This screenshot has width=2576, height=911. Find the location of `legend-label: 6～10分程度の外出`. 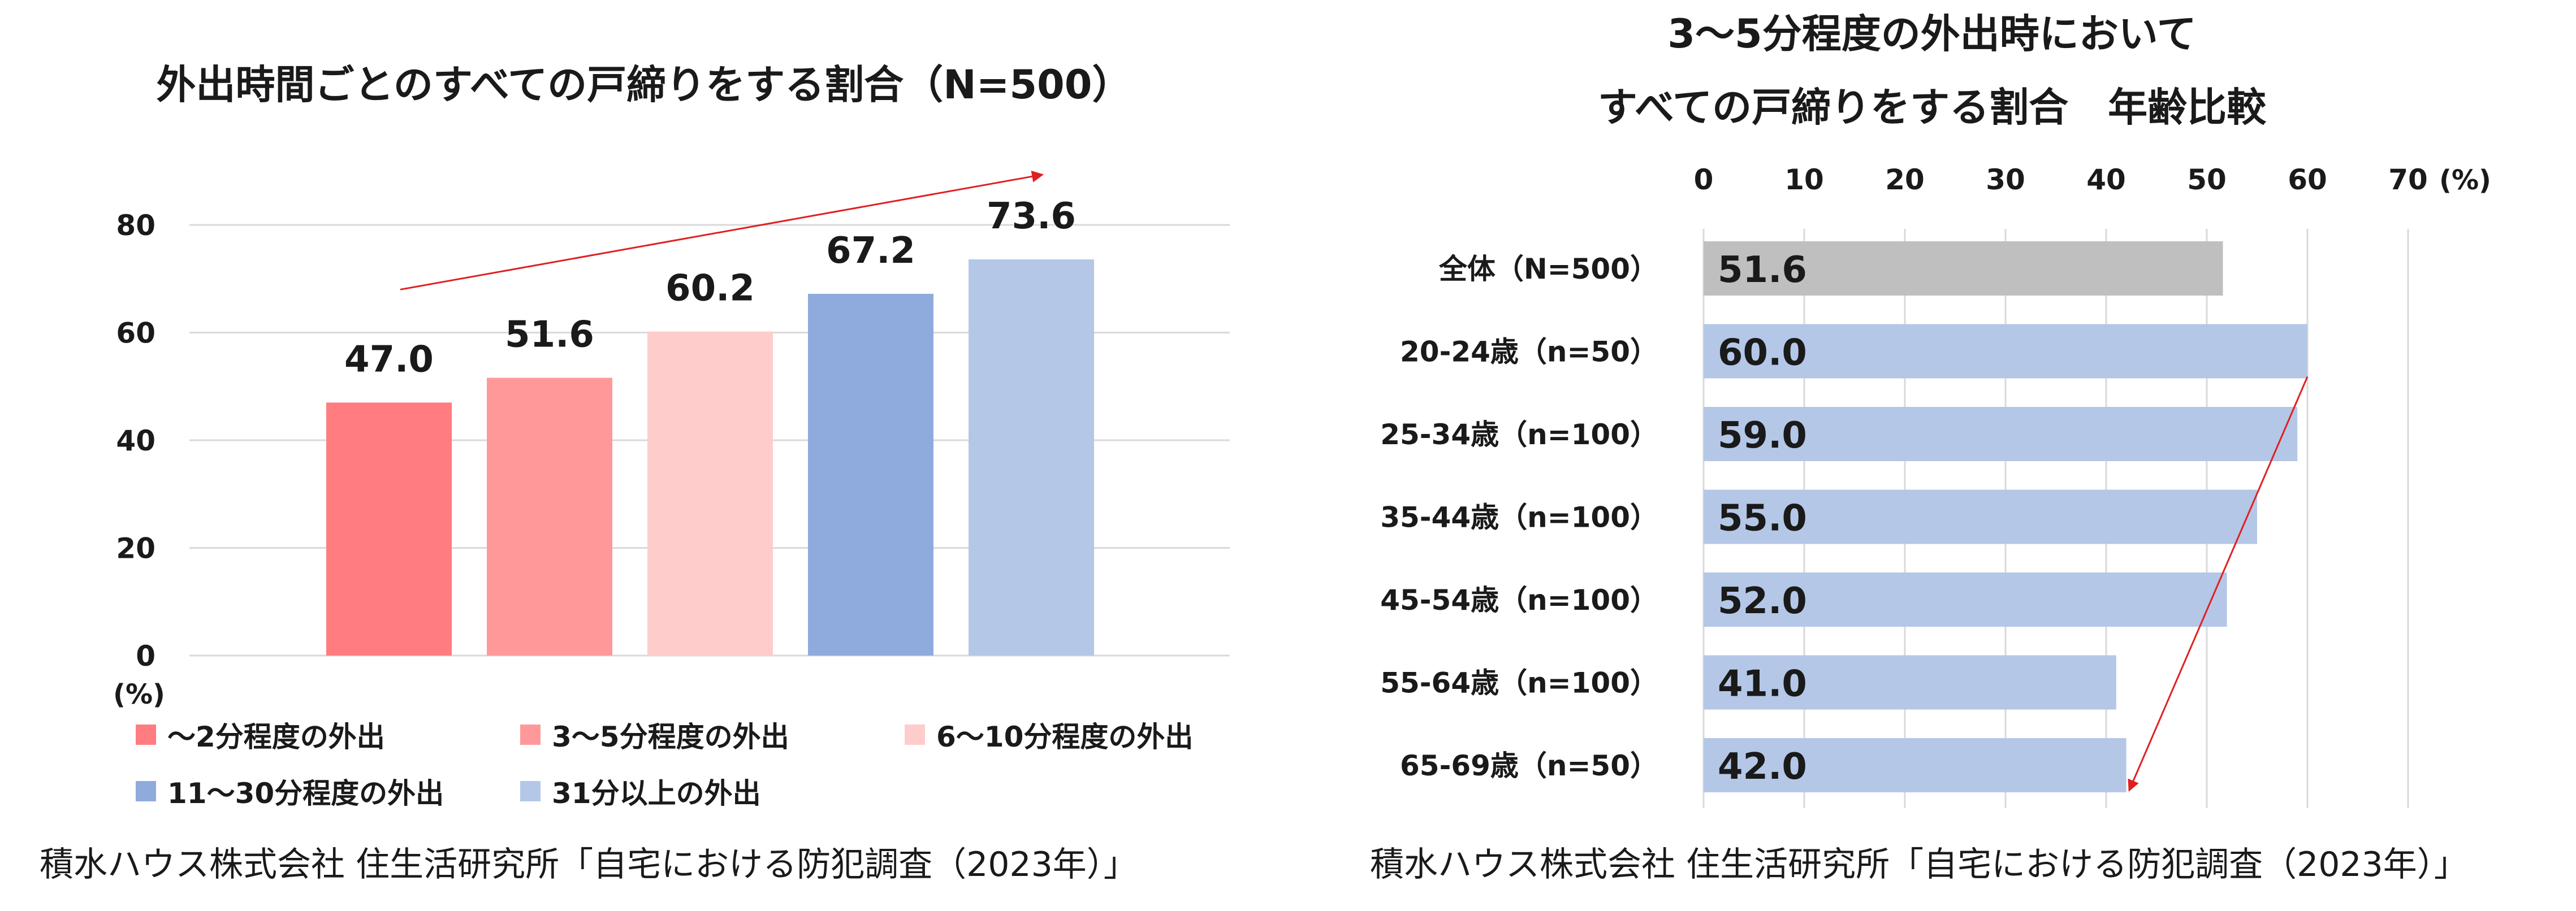

legend-label: 6～10分程度の外出 is located at coordinates (1065, 737).